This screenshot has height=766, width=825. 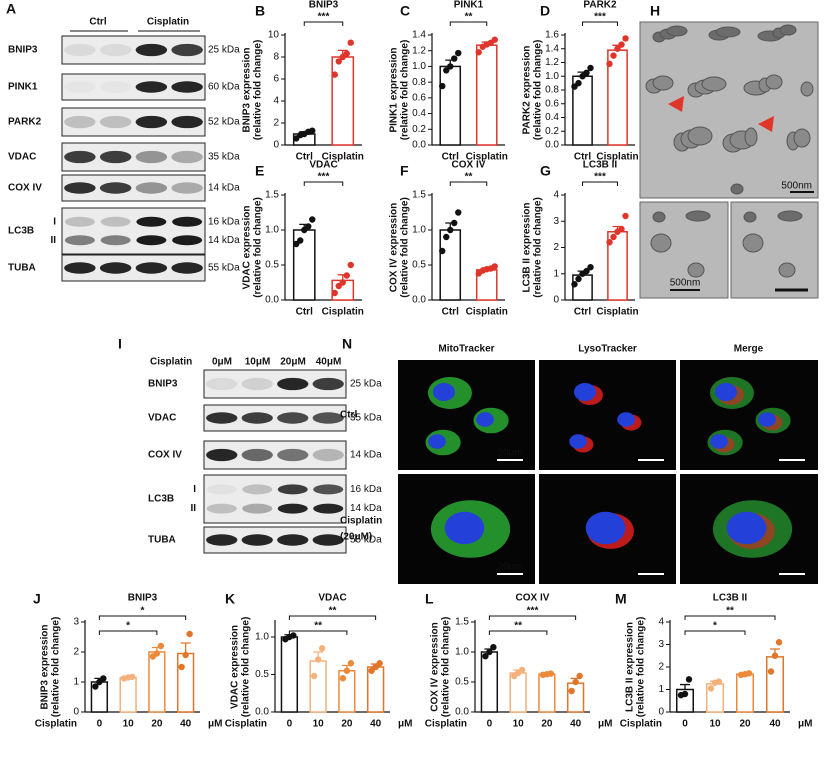 What do you see at coordinates (419, 97) in the screenshot?
I see `y-tick-label: 0.6` at bounding box center [419, 97].